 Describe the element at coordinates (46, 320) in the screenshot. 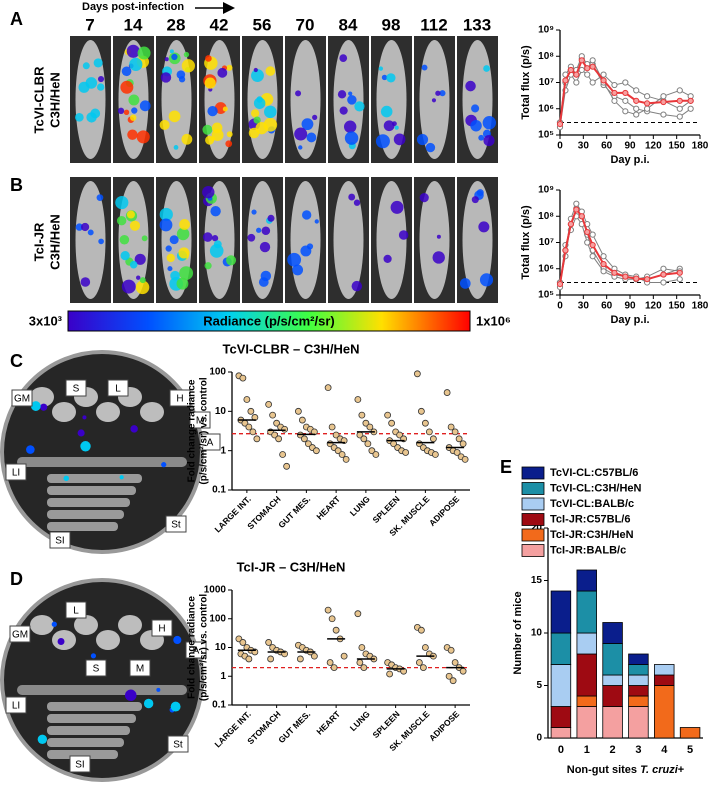

I see `colorbar-min: 3x10³` at that location.